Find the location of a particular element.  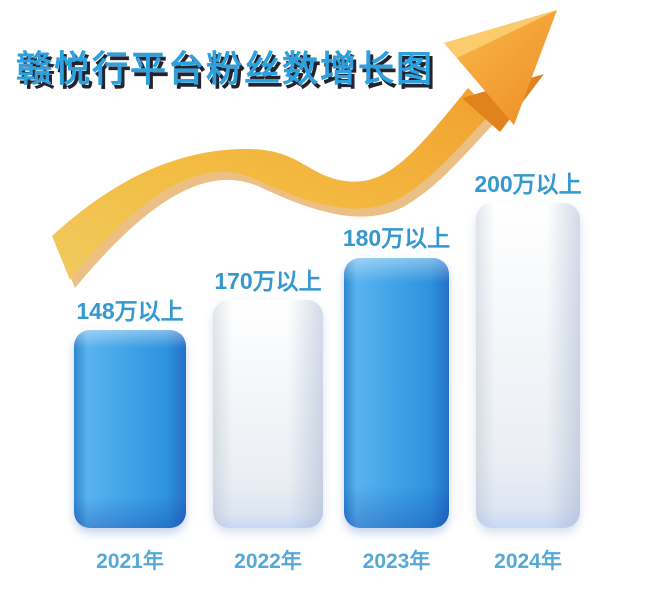

bar-2022 is located at coordinates (268, 414).